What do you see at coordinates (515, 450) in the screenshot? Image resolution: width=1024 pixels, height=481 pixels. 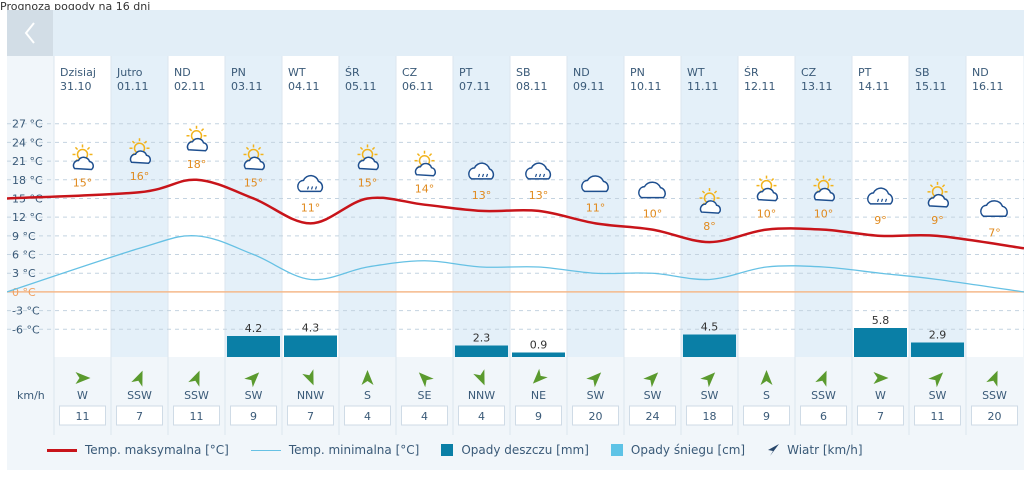 I see `legend-rain: Opady deszczu [mm]` at bounding box center [515, 450].